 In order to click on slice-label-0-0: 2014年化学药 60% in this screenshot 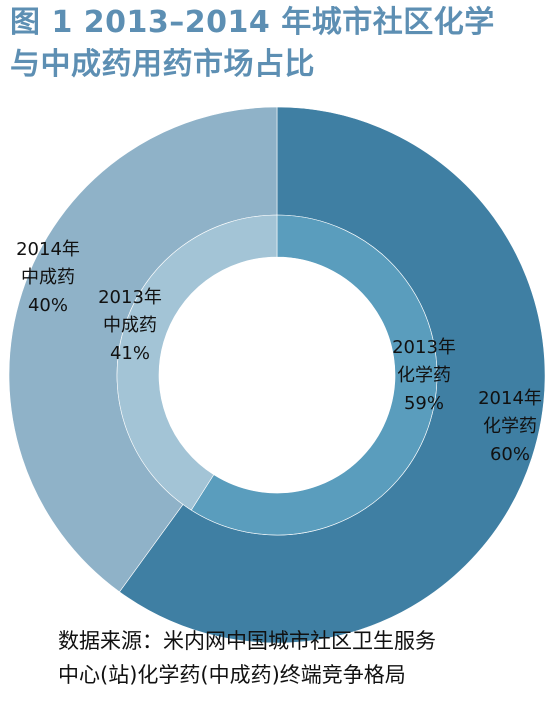, I will do `click(510, 426)`.